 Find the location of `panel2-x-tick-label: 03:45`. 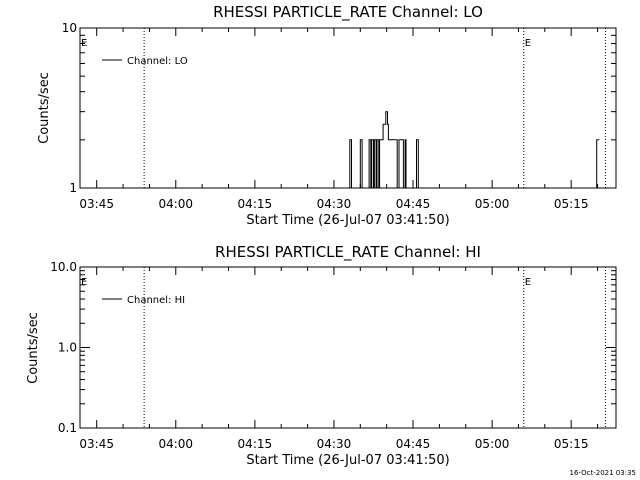

panel2-x-tick-label: 03:45 is located at coordinates (96, 444).